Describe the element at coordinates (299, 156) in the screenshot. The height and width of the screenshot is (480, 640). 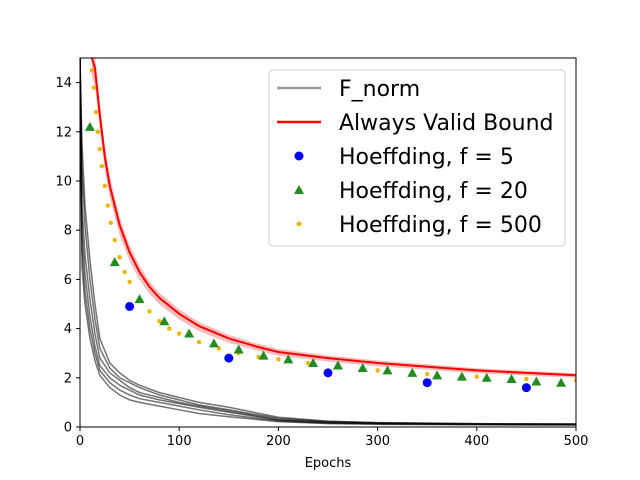
I see `legend-swatch-f5` at that location.